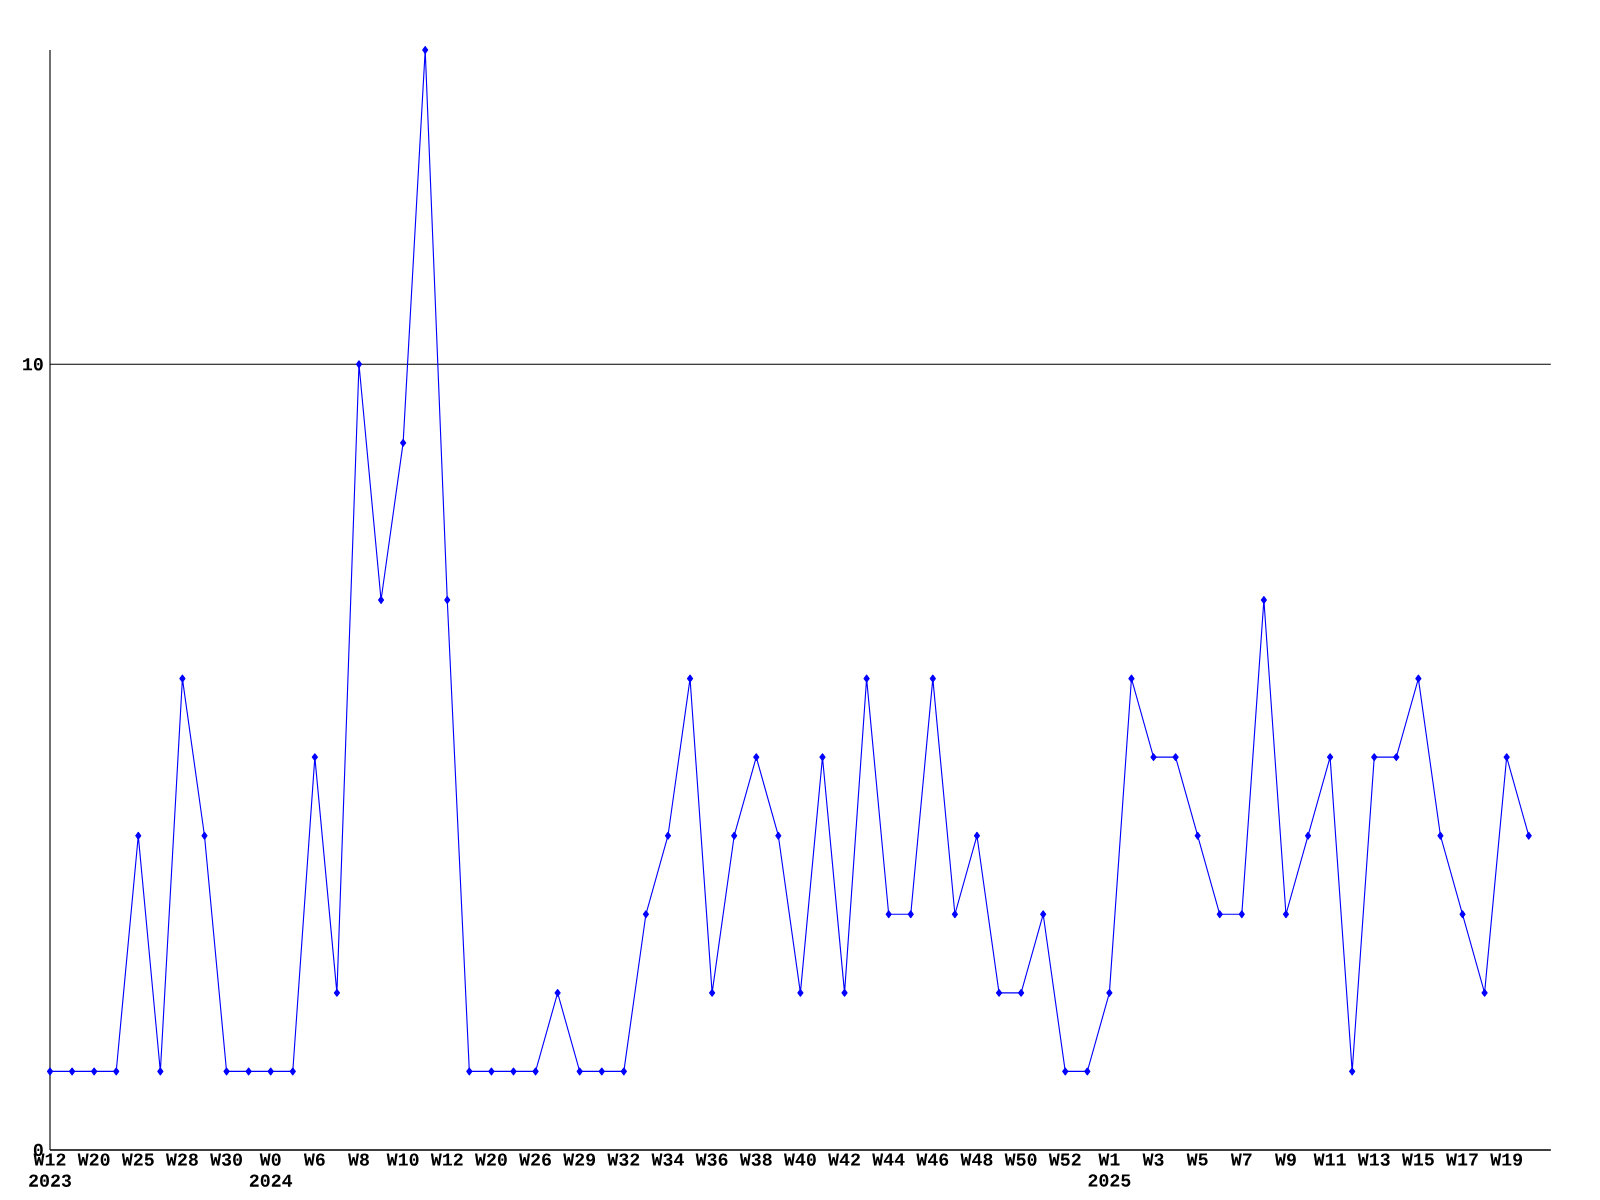 The height and width of the screenshot is (1200, 1600). What do you see at coordinates (137, 1159) in the screenshot?
I see `x-tick-label: W25` at bounding box center [137, 1159].